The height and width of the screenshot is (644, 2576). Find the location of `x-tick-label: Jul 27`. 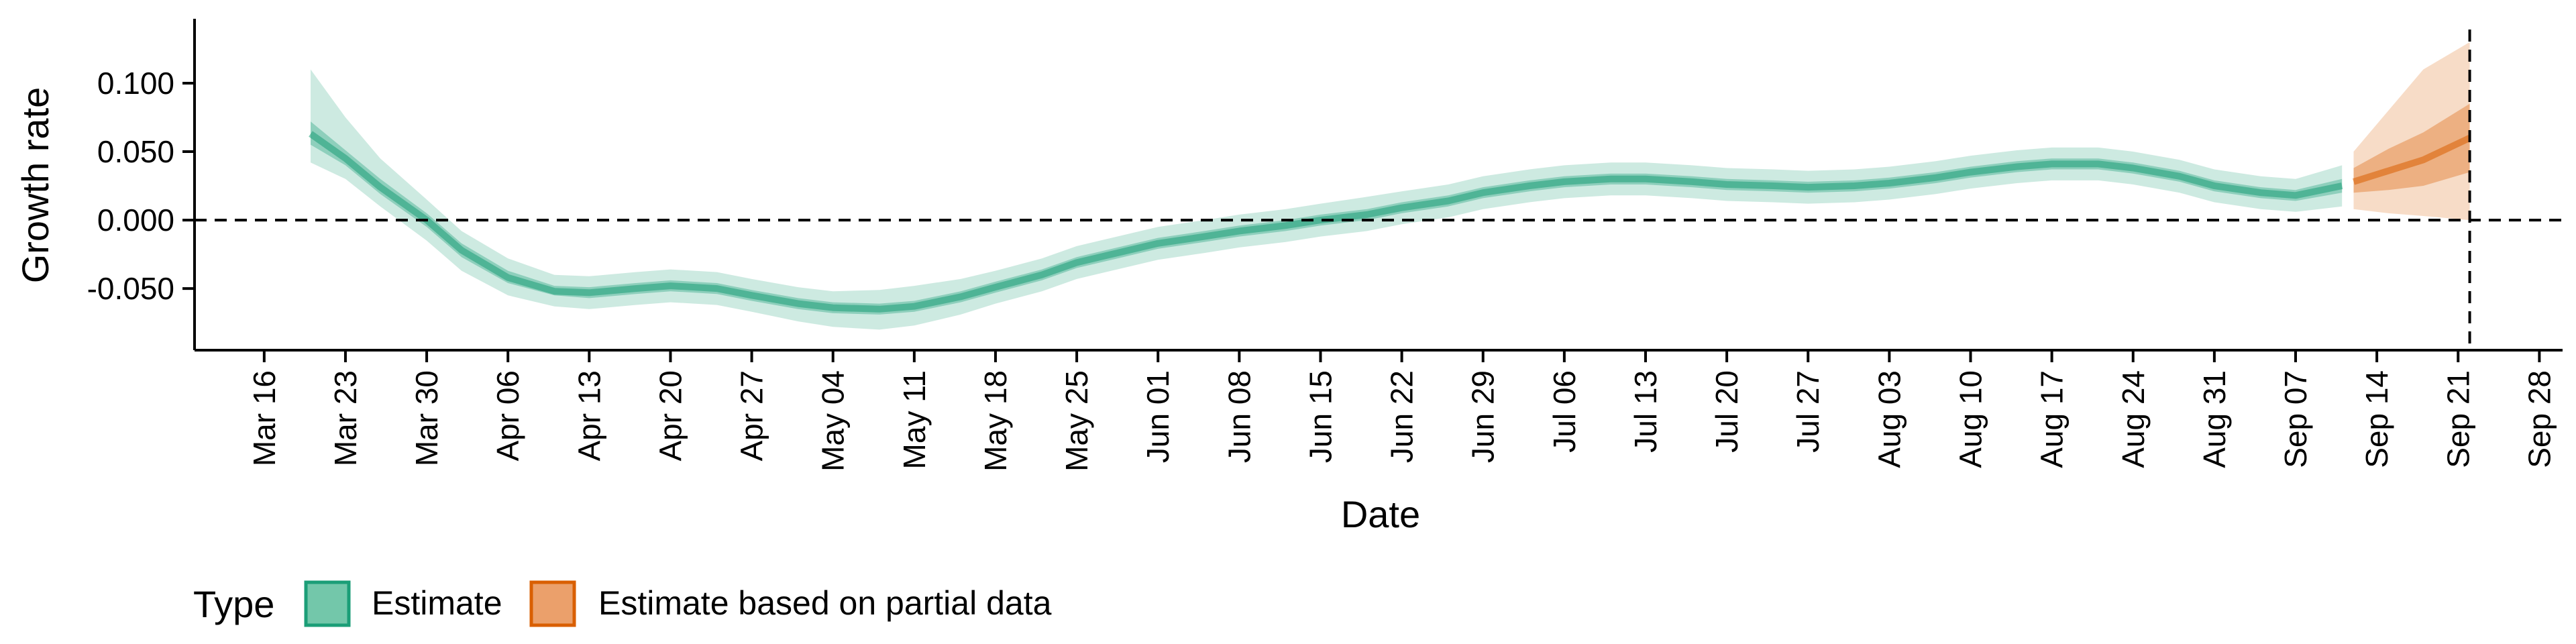

x-tick-label: Jul 27 is located at coordinates (1807, 411).